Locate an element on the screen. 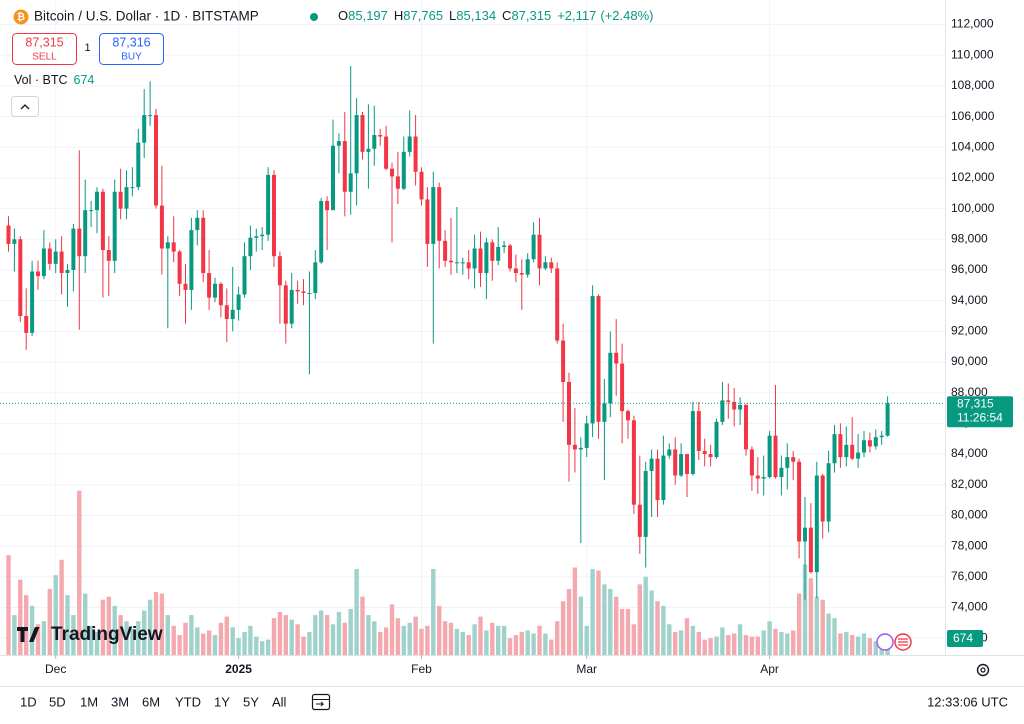 Image resolution: width=1024 pixels, height=724 pixels. sell-button: 87,315 SELL is located at coordinates (44, 49).